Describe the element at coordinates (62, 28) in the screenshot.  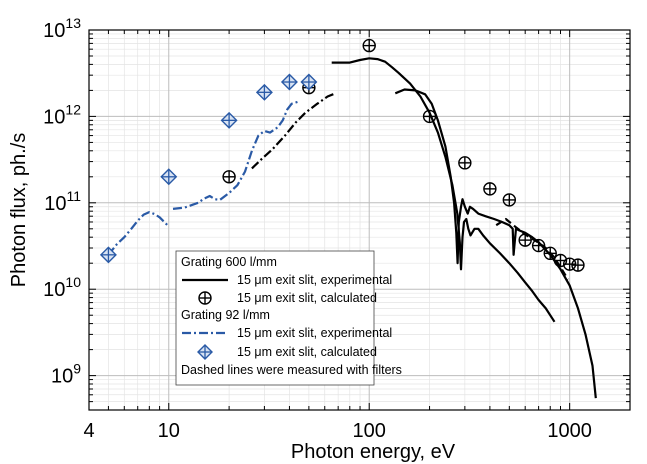
I see `y-tick-label: 1013` at that location.